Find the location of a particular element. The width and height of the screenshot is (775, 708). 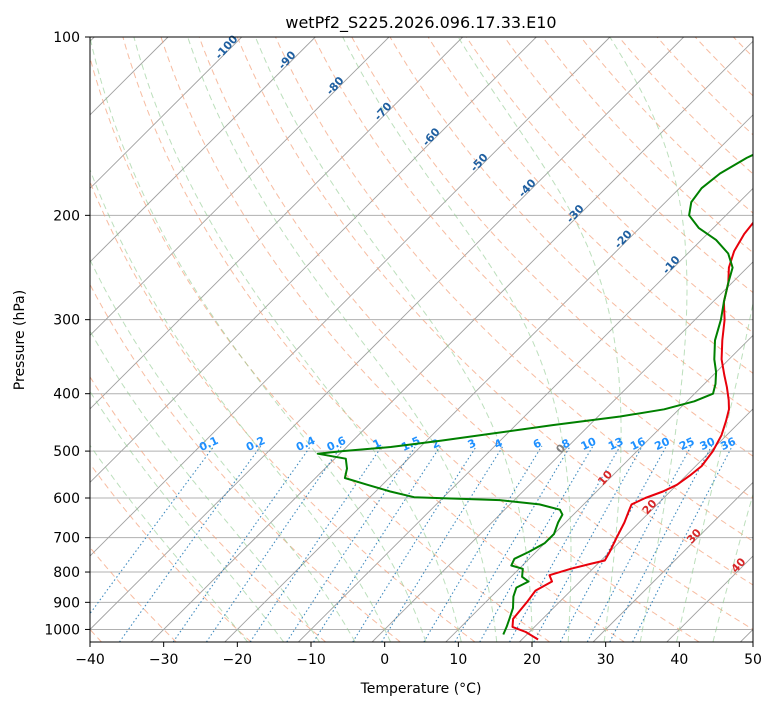

mixing-ratio-label: 25 is located at coordinates (686, 444).